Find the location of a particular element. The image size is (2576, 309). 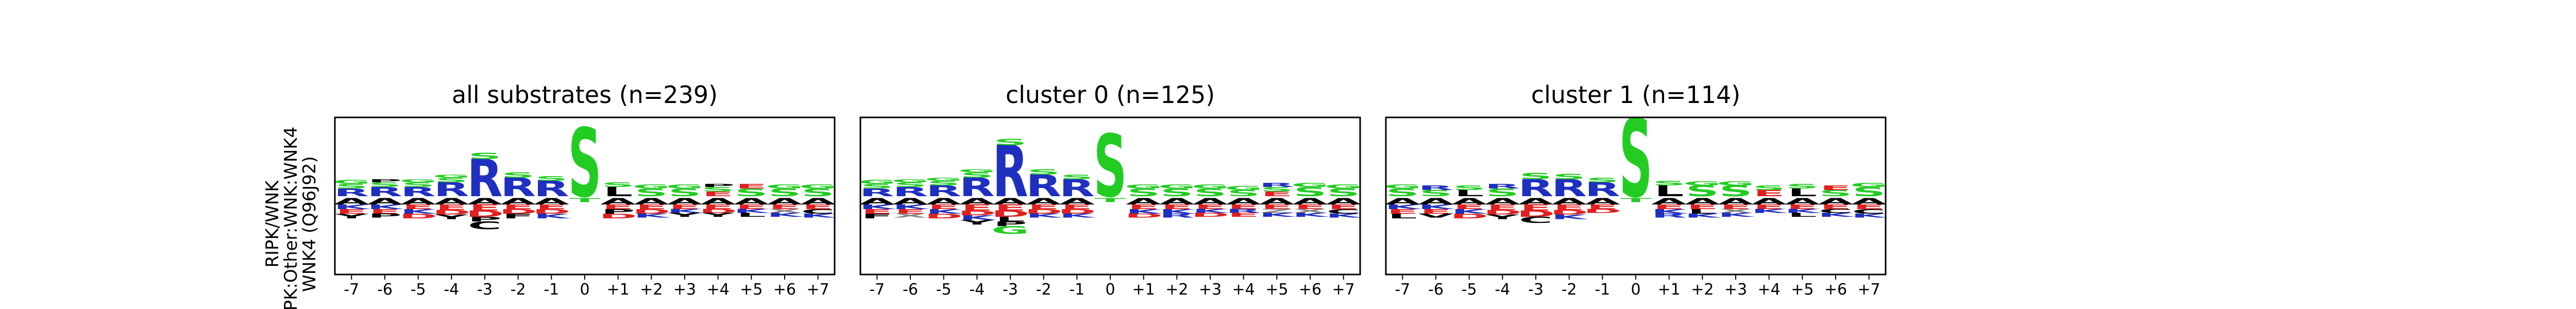

x-tick-label: 0 is located at coordinates (1110, 290).